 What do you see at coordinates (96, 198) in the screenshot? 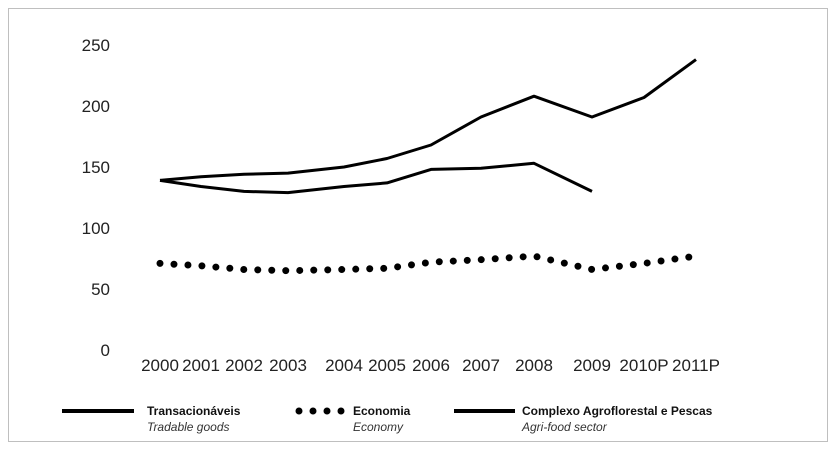
I see `y-axis-ticks: 0 50 100 150 200 250` at bounding box center [96, 198].